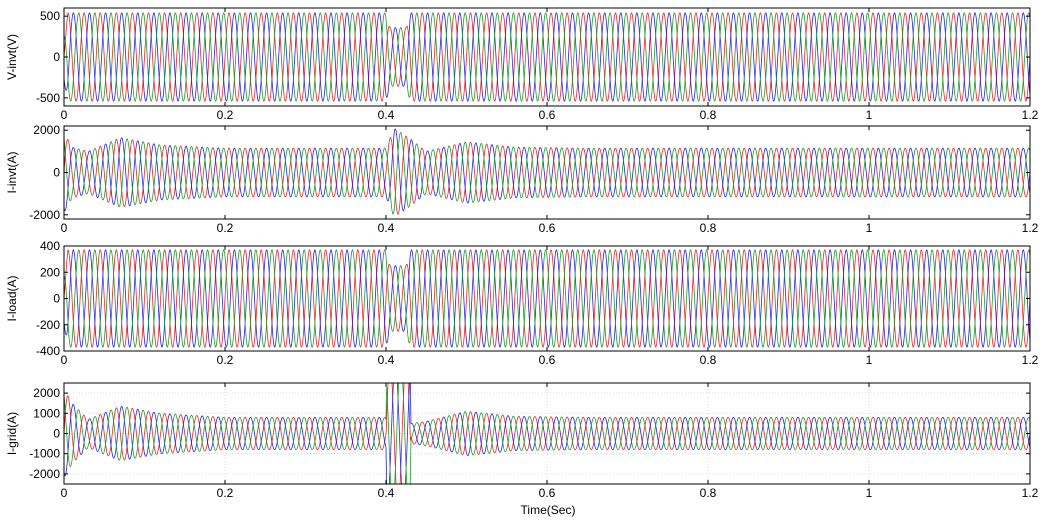 Image resolution: width=1046 pixels, height=520 pixels. Describe the element at coordinates (46, 413) in the screenshot. I see `y-tick-label: 1000` at that location.